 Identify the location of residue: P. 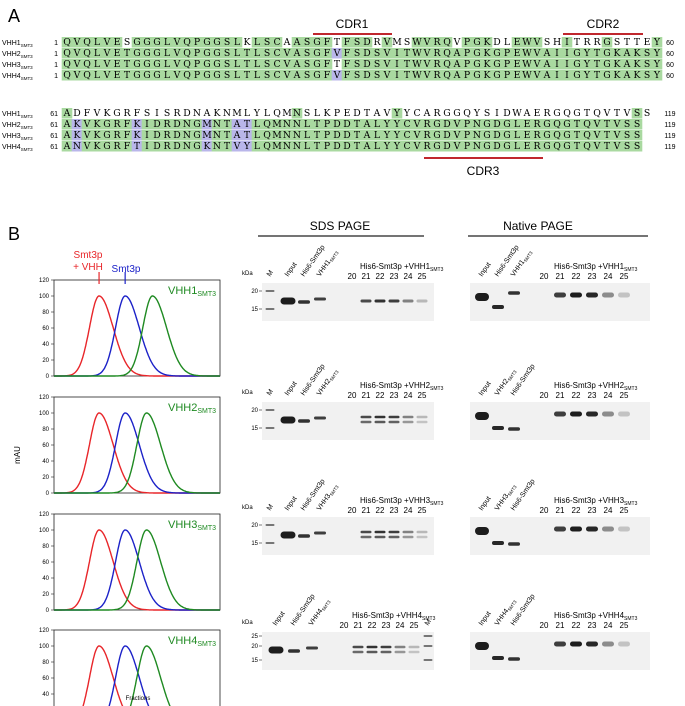
(467, 75).